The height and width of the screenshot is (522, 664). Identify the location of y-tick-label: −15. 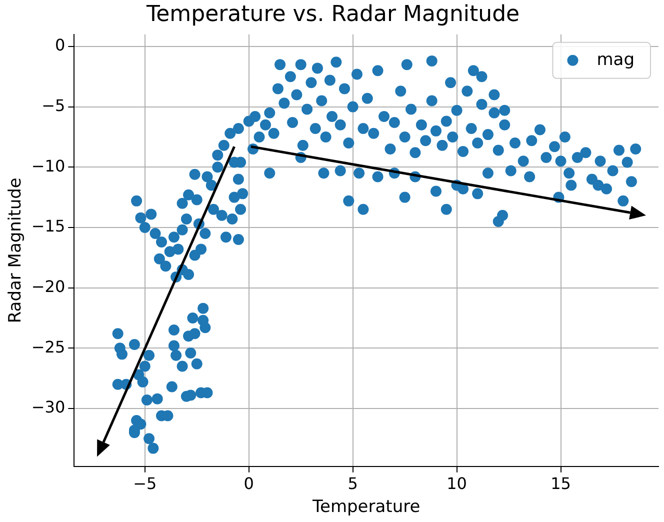
(48, 226).